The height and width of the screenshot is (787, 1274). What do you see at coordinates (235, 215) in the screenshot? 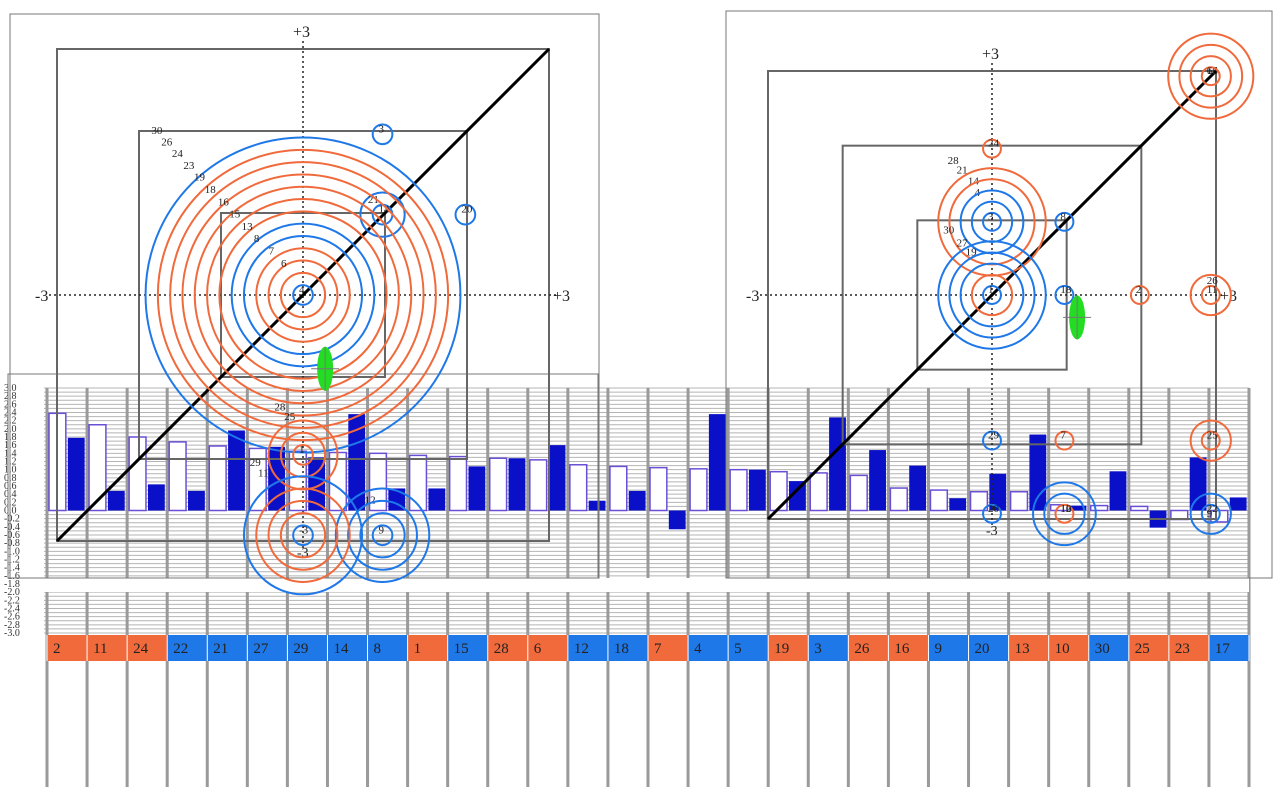
I see `target-label: 15` at bounding box center [235, 215].